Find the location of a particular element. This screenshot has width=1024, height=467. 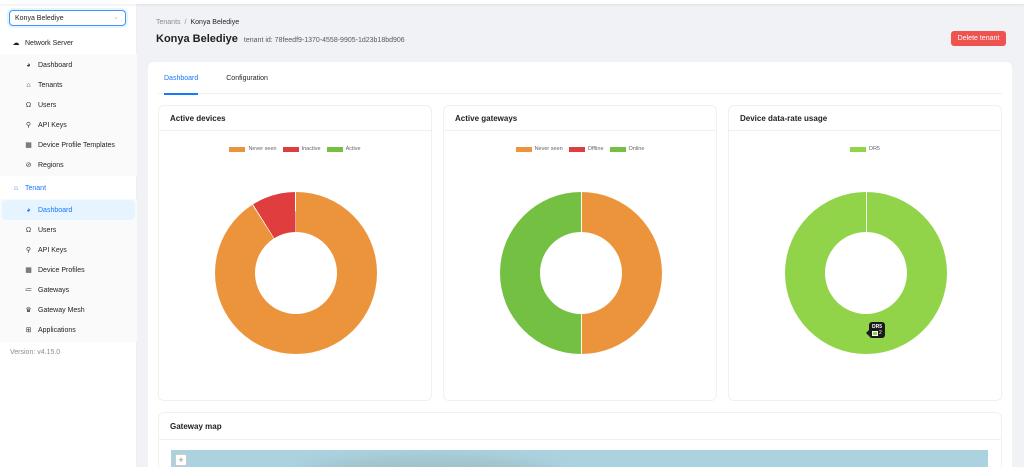

legend-label: Active is located at coordinates (353, 149).